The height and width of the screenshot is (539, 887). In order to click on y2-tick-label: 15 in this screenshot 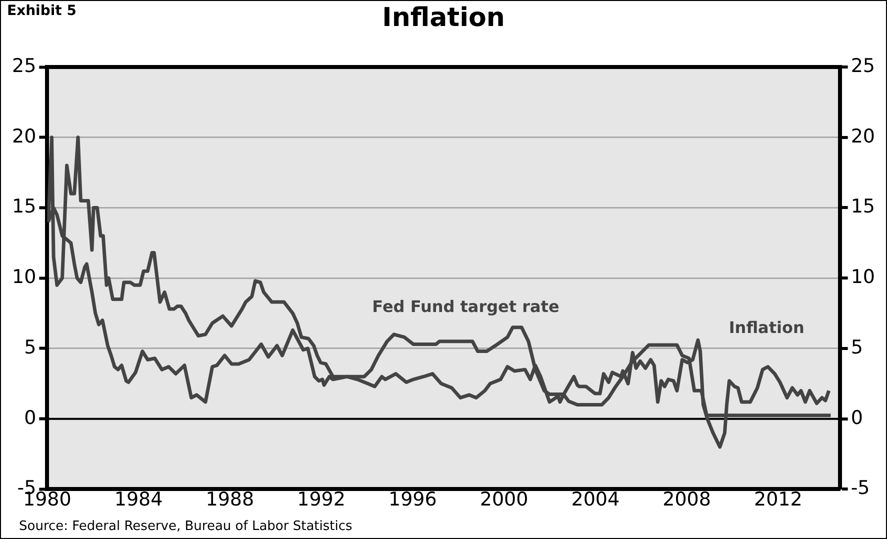, I will do `click(24, 207)`.